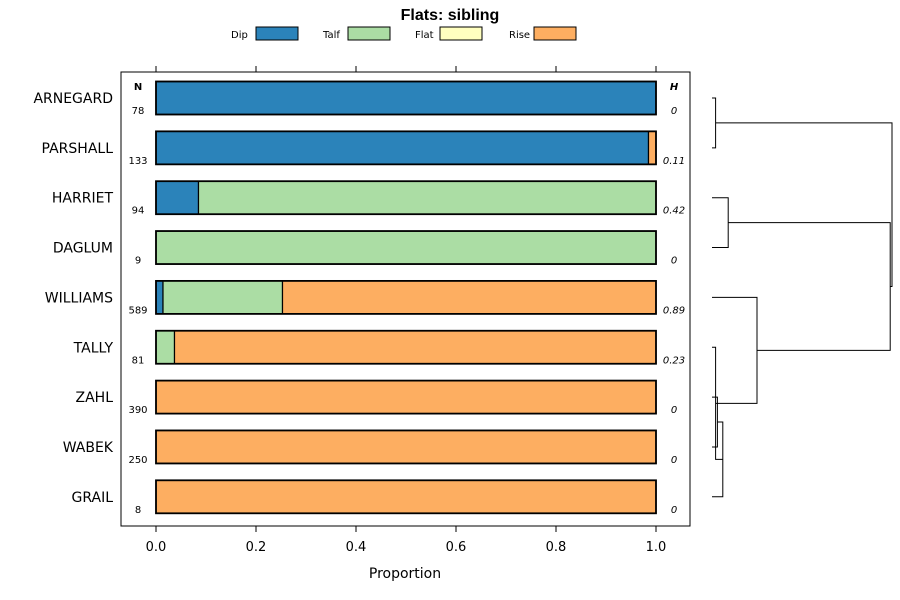 The height and width of the screenshot is (600, 900). Describe the element at coordinates (356, 547) in the screenshot. I see `x-tick-label: 0.4` at that location.